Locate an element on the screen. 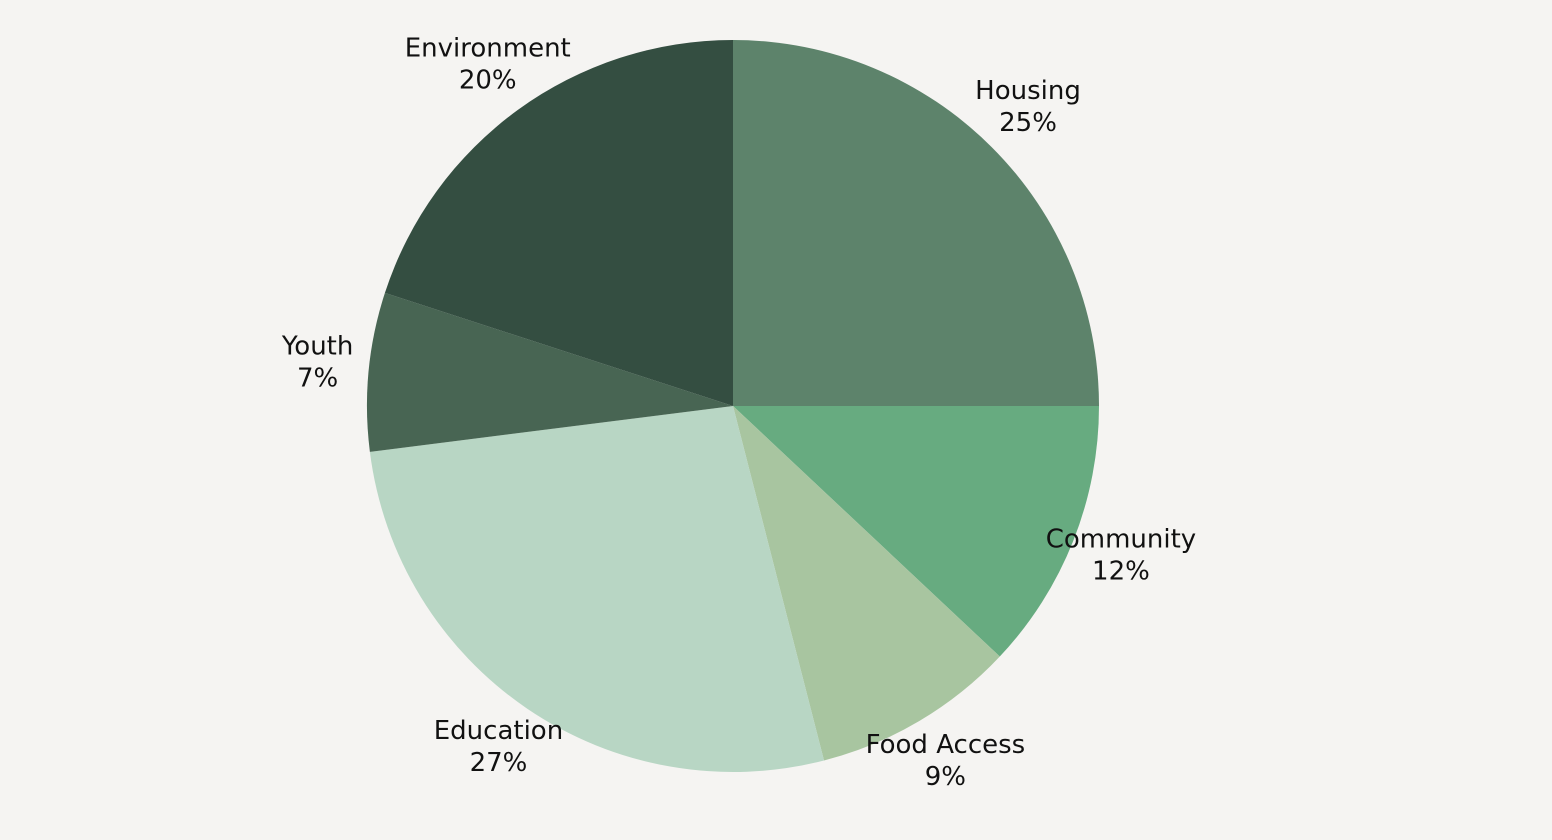 This screenshot has width=1552, height=840. pie-slice-food-access is located at coordinates (866, 583).